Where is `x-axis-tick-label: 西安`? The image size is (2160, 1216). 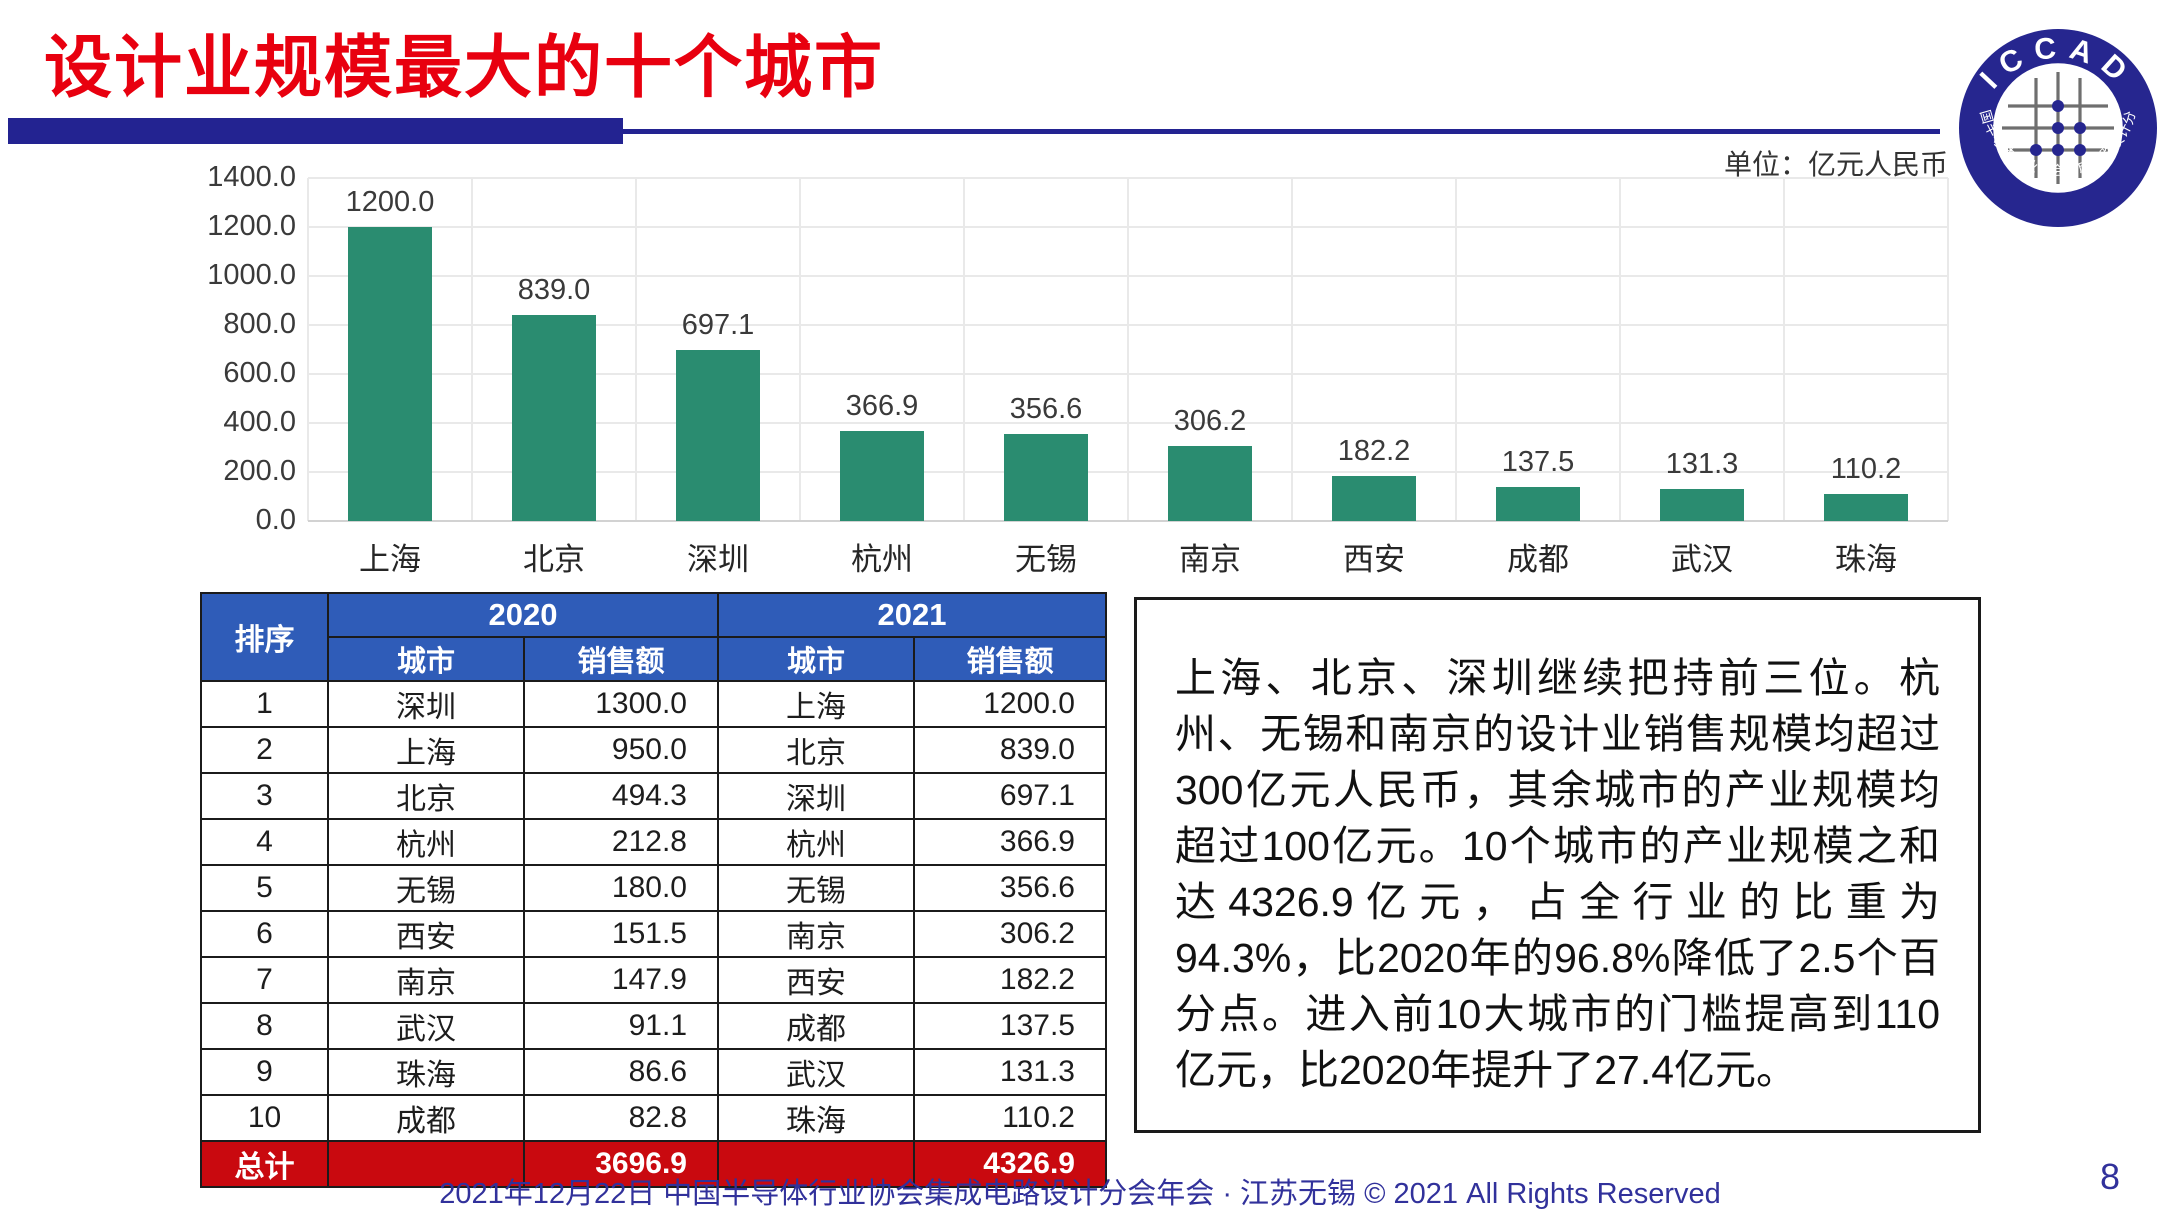 x-axis-tick-label: 西安 is located at coordinates (1374, 559).